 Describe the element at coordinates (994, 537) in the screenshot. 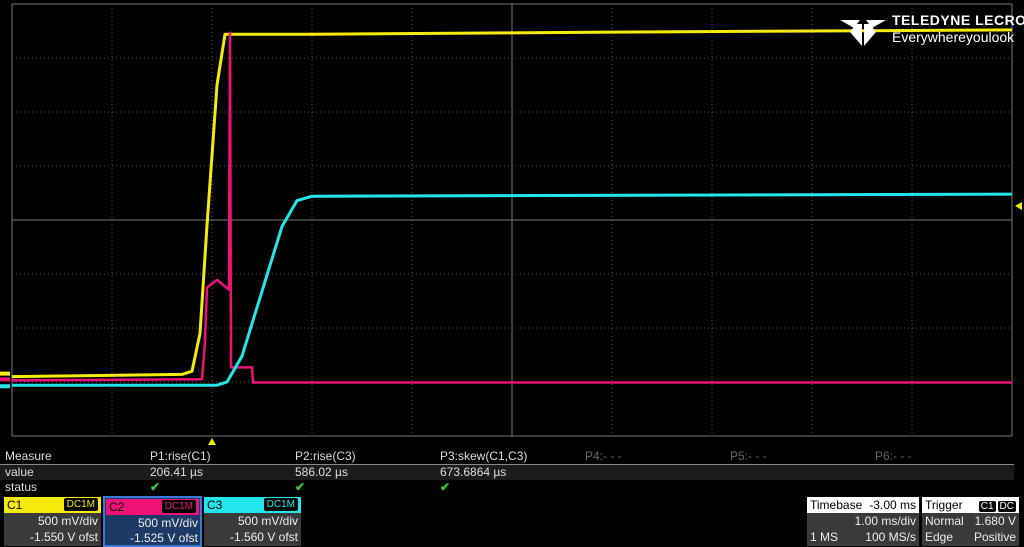

I see `trigger-slope: Positive` at that location.